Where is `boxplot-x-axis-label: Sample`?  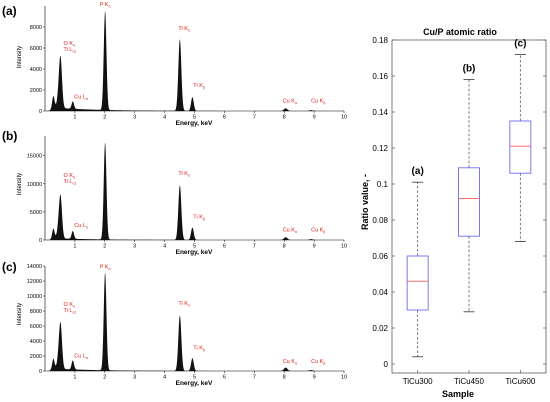 boxplot-x-axis-label: Sample is located at coordinates (458, 394).